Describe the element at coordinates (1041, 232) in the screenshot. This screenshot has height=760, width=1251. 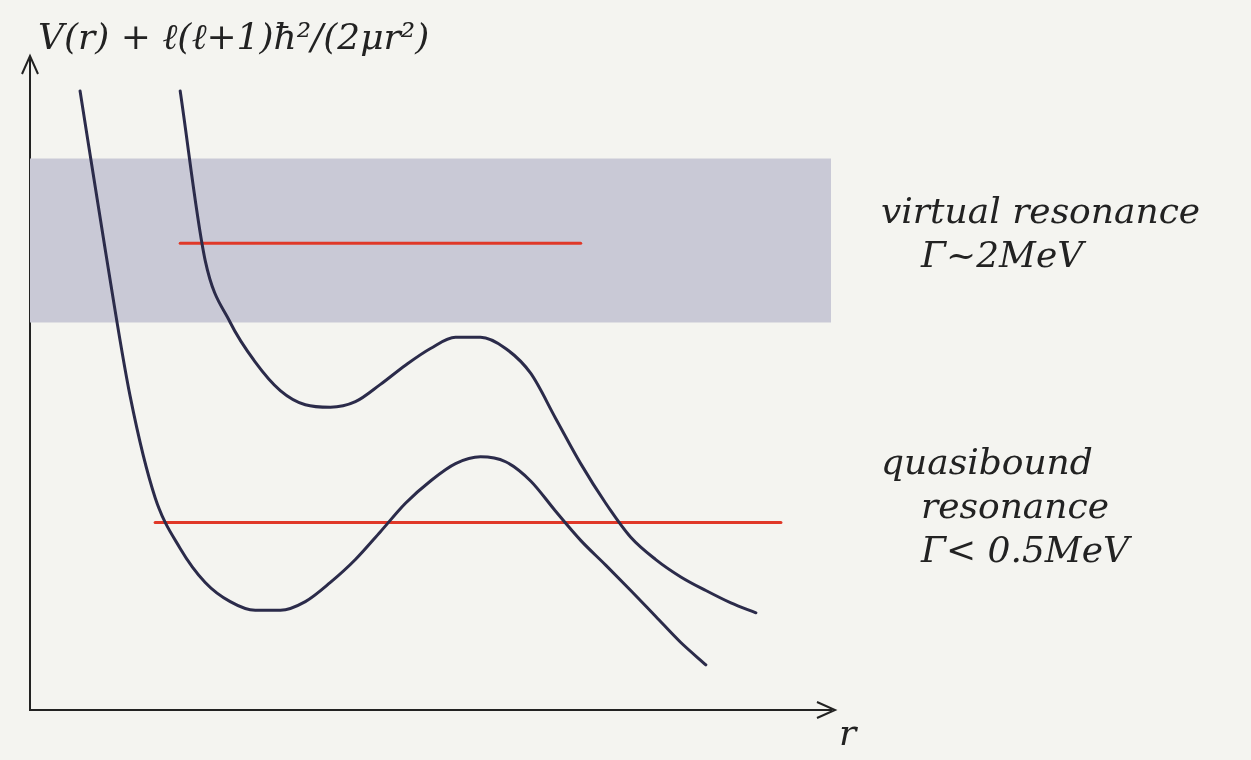
I see `text: virtual resonance Γ~2MeV` at that location.